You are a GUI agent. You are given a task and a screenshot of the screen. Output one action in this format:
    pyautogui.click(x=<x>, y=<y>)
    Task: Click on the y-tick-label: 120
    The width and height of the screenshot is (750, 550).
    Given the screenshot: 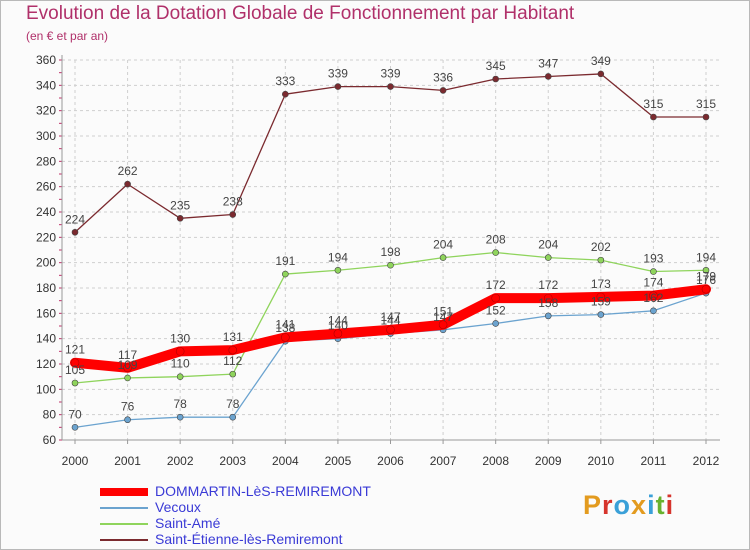 What is the action you would take?
    pyautogui.click(x=46, y=364)
    